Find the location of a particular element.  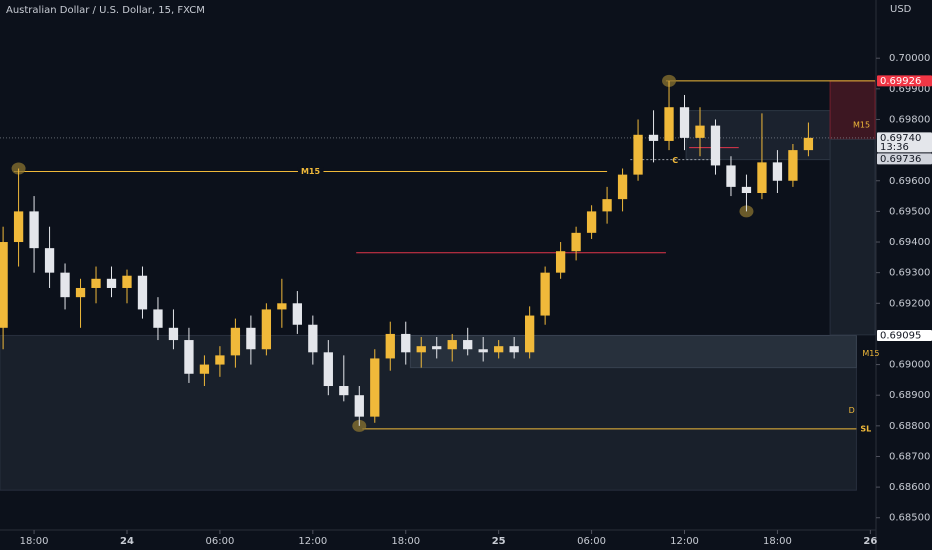

y-tick-label: 0.69600 is located at coordinates (909, 181).